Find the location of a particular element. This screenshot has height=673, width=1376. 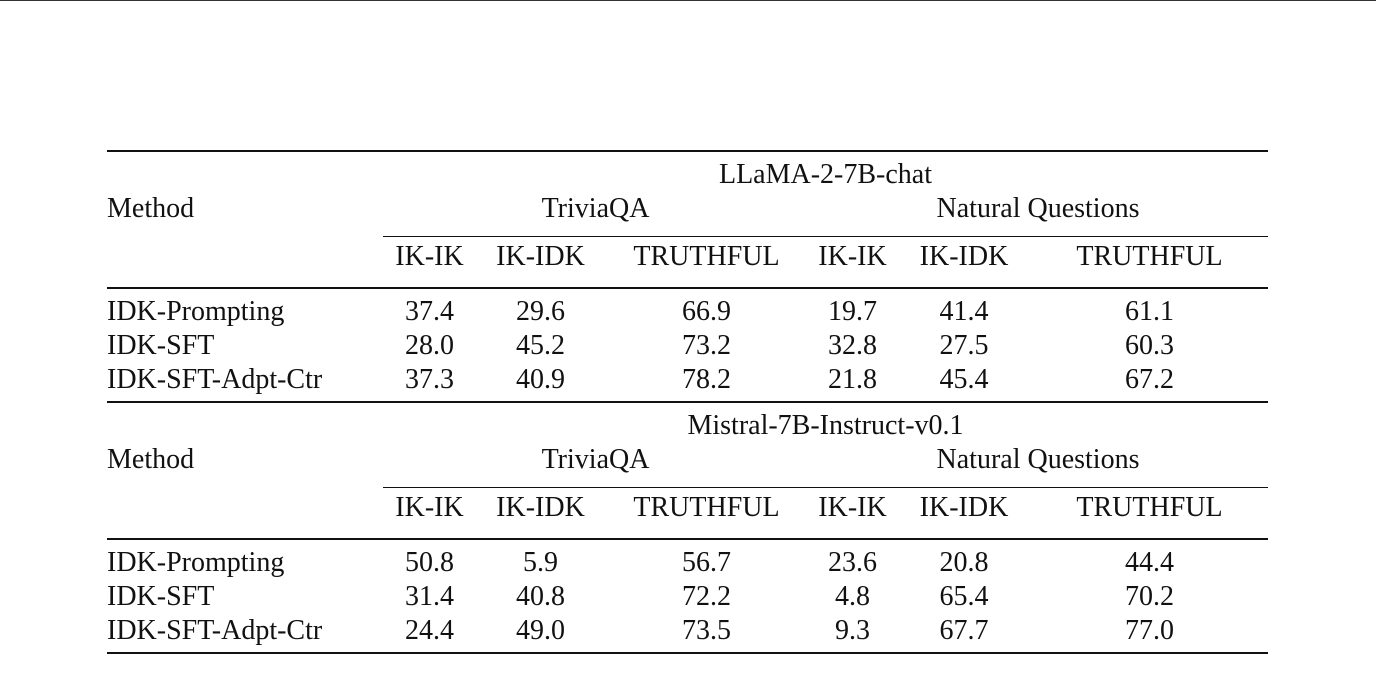

value-cell: 5.9 is located at coordinates (540, 562).